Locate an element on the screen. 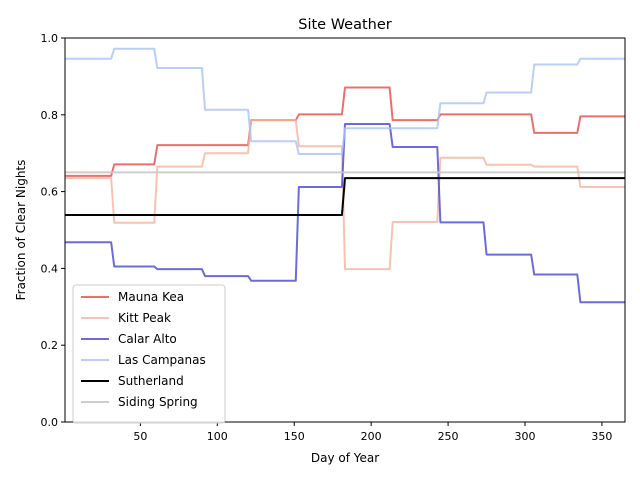  x-tick-label-6: 350 is located at coordinates (601, 436).